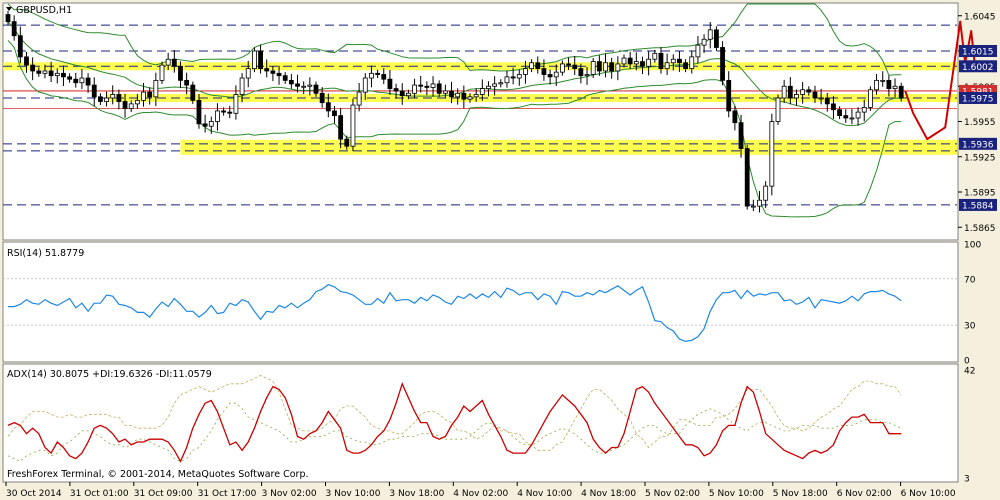 This screenshot has width=1000, height=500. I want to click on rsi-label: RSI(14) 51.8779, so click(45, 253).